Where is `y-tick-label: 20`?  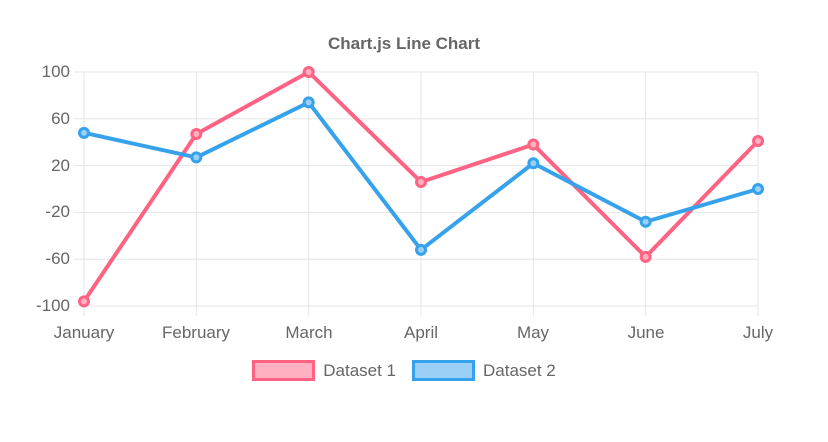 y-tick-label: 20 is located at coordinates (60, 165).